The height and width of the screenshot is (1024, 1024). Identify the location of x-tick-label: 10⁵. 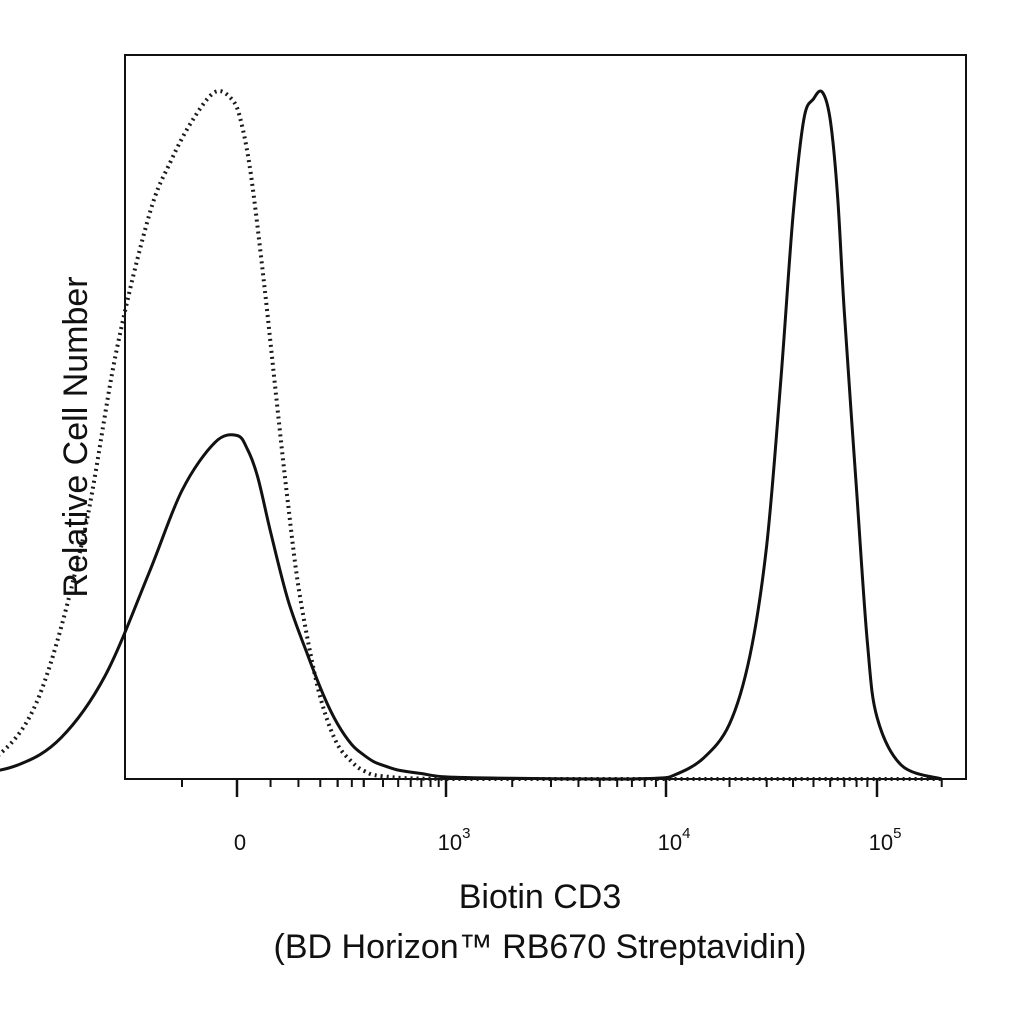
(885, 840).